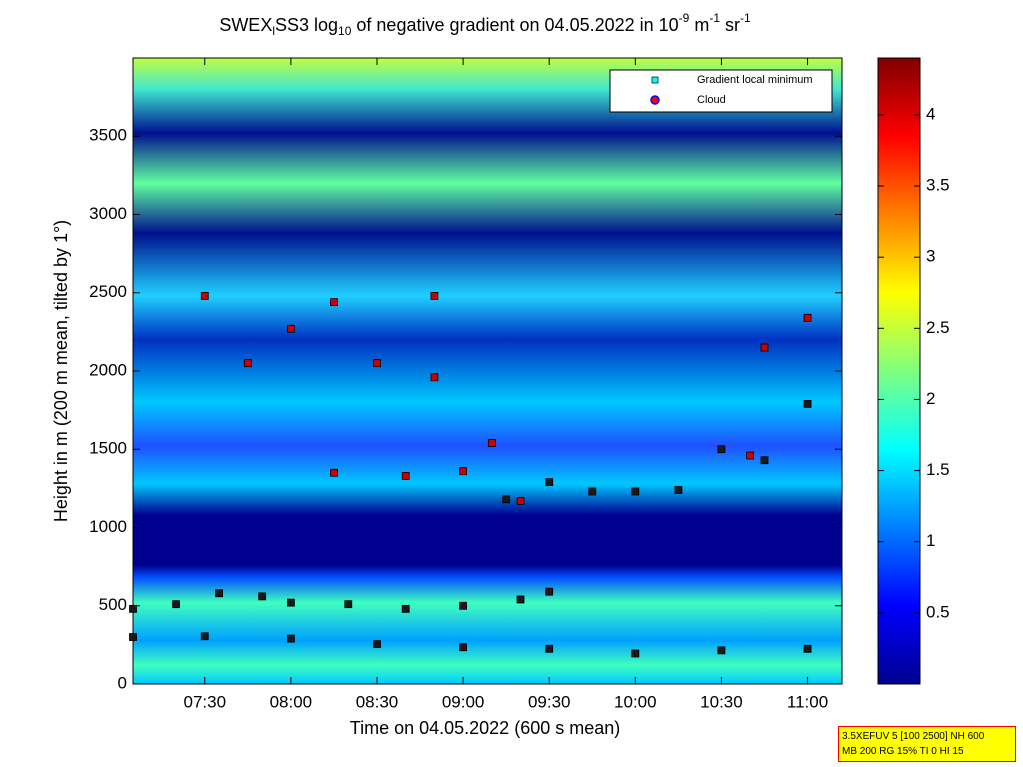 The image size is (1023, 767). I want to click on colorbar-tick-label: 4, so click(930, 113).